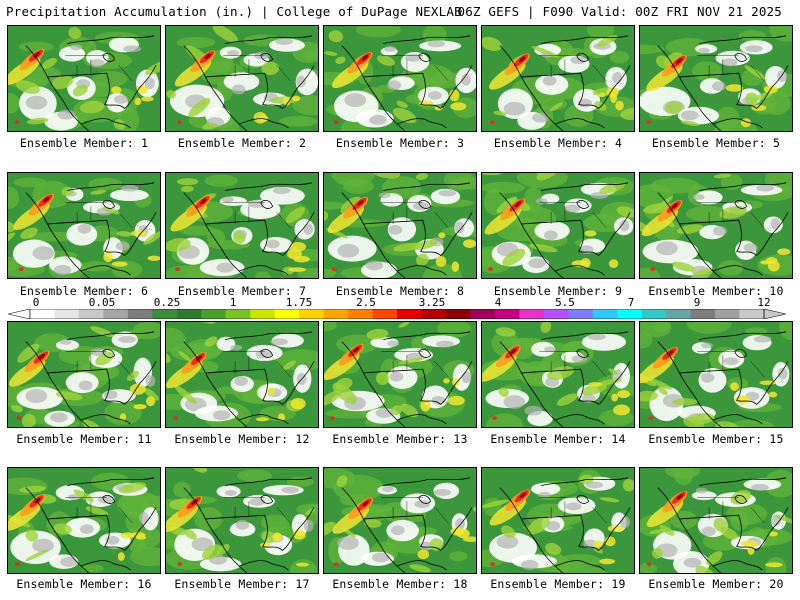 The image size is (800, 600). What do you see at coordinates (764, 302) in the screenshot?
I see `legend-tick-label: 12` at bounding box center [764, 302].